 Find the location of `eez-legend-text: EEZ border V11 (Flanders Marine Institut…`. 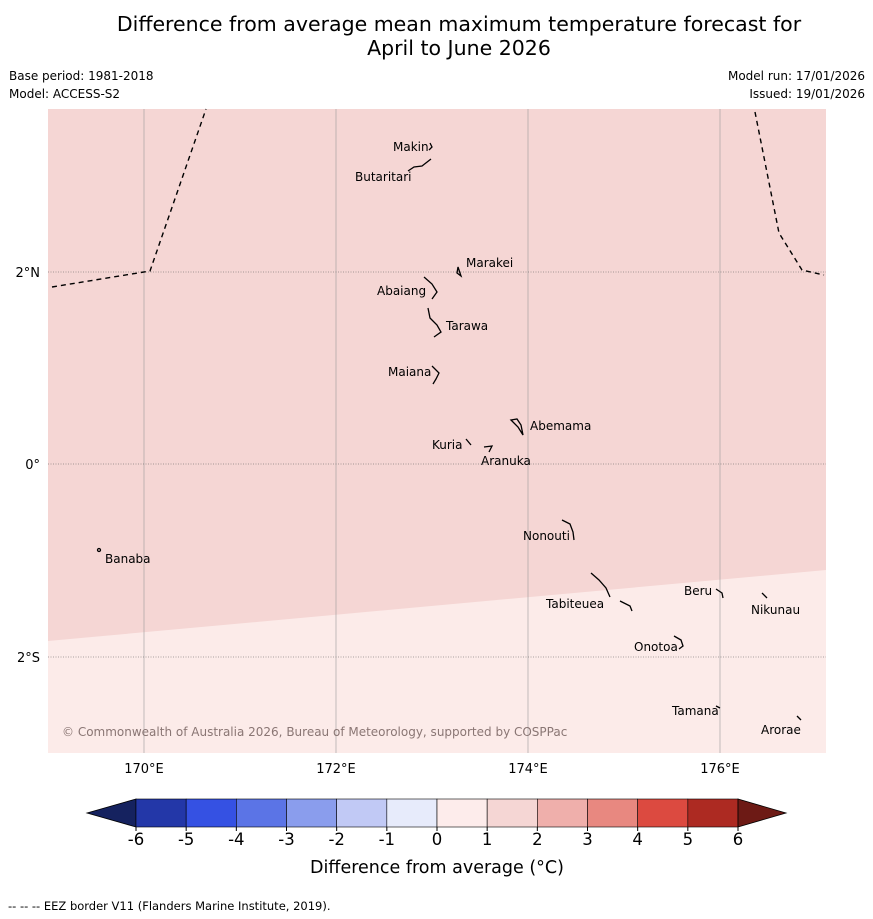

eez-legend-text: EEZ border V11 (Flanders Marine Institut… is located at coordinates (187, 906).